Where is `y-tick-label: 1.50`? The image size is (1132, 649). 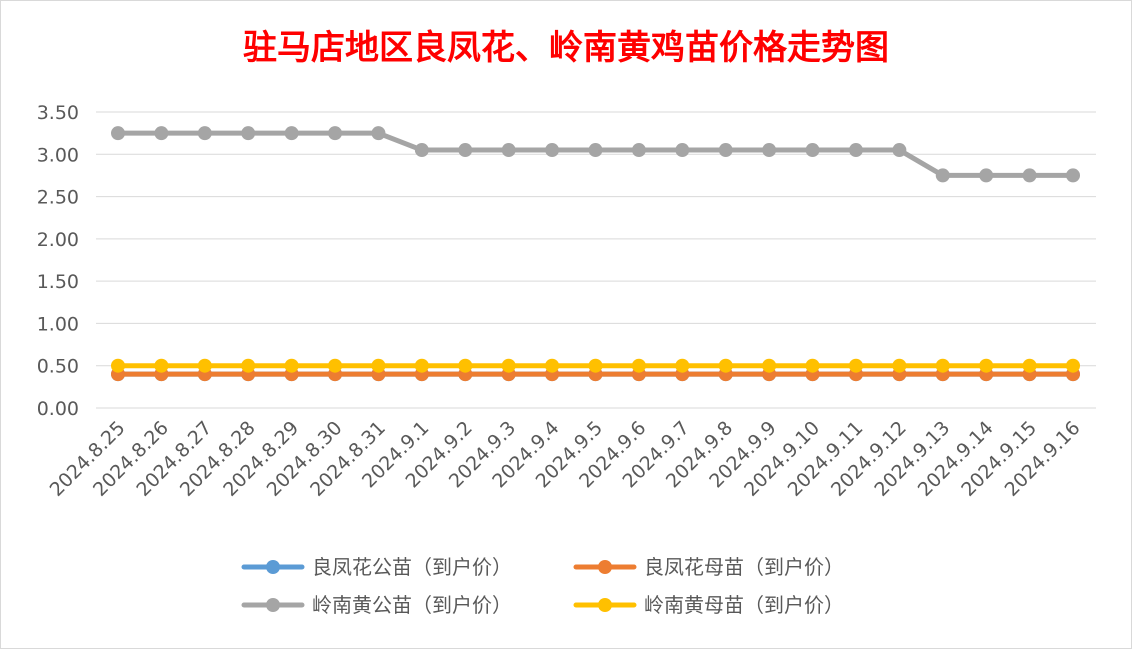 y-tick-label: 1.50 is located at coordinates (58, 282).